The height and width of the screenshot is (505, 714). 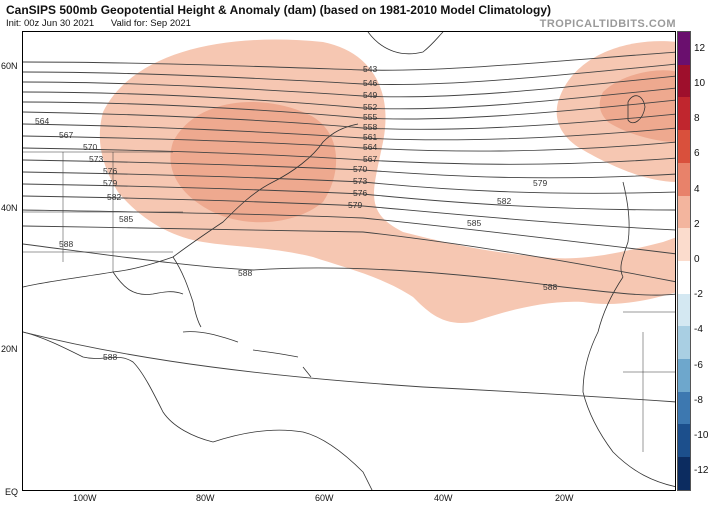 What do you see at coordinates (370, 117) in the screenshot?
I see `svg-text: 555` at bounding box center [370, 117].